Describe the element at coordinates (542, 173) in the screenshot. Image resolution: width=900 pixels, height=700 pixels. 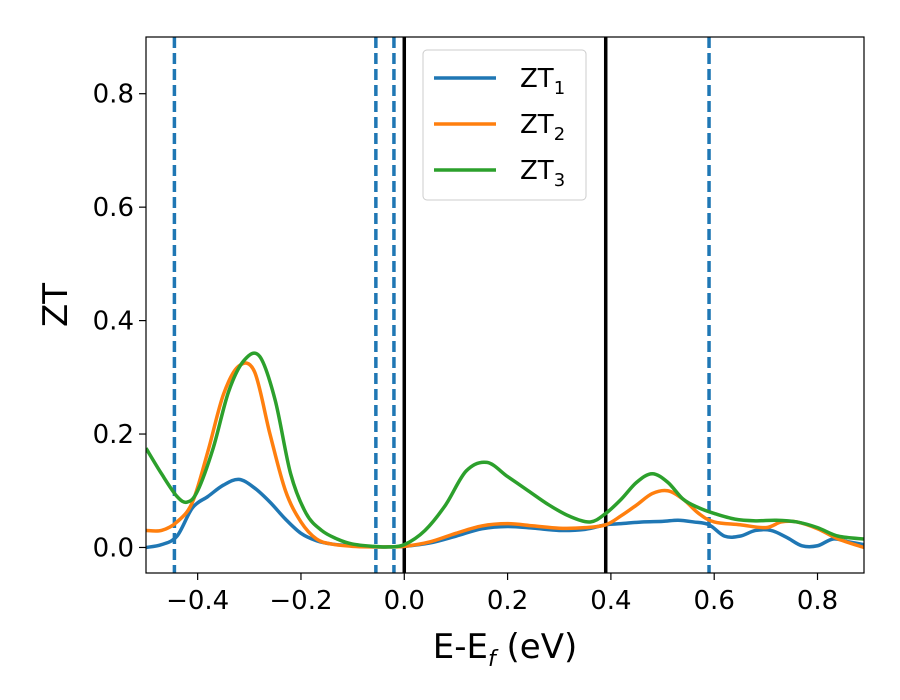
I see `legend-label-3: ZT3` at that location.